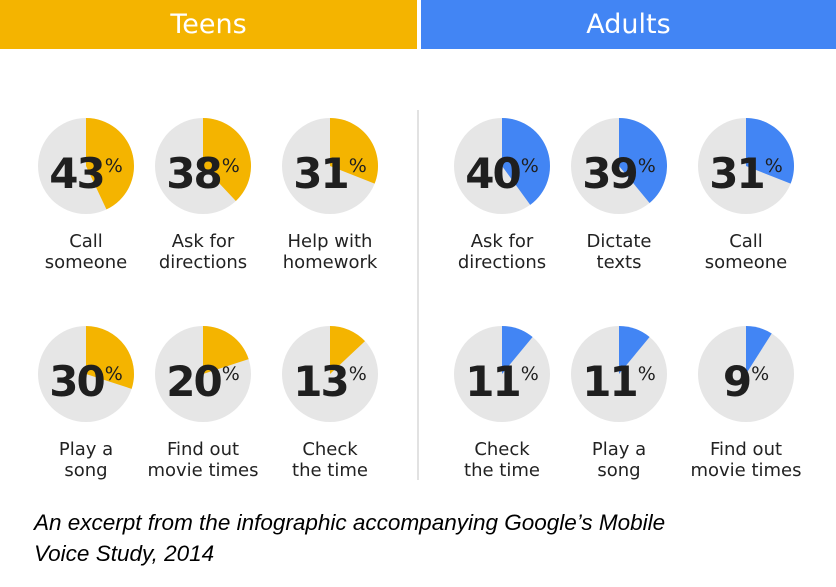 This screenshot has width=836, height=587. Describe the element at coordinates (628, 24) in the screenshot. I see `adults-header: Adults` at that location.